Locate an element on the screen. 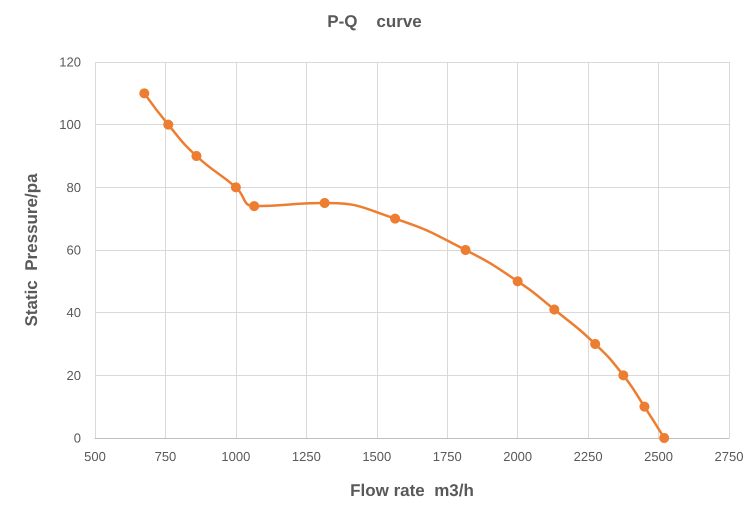  y-axis-title: Static Pressure/pa is located at coordinates (31, 249).